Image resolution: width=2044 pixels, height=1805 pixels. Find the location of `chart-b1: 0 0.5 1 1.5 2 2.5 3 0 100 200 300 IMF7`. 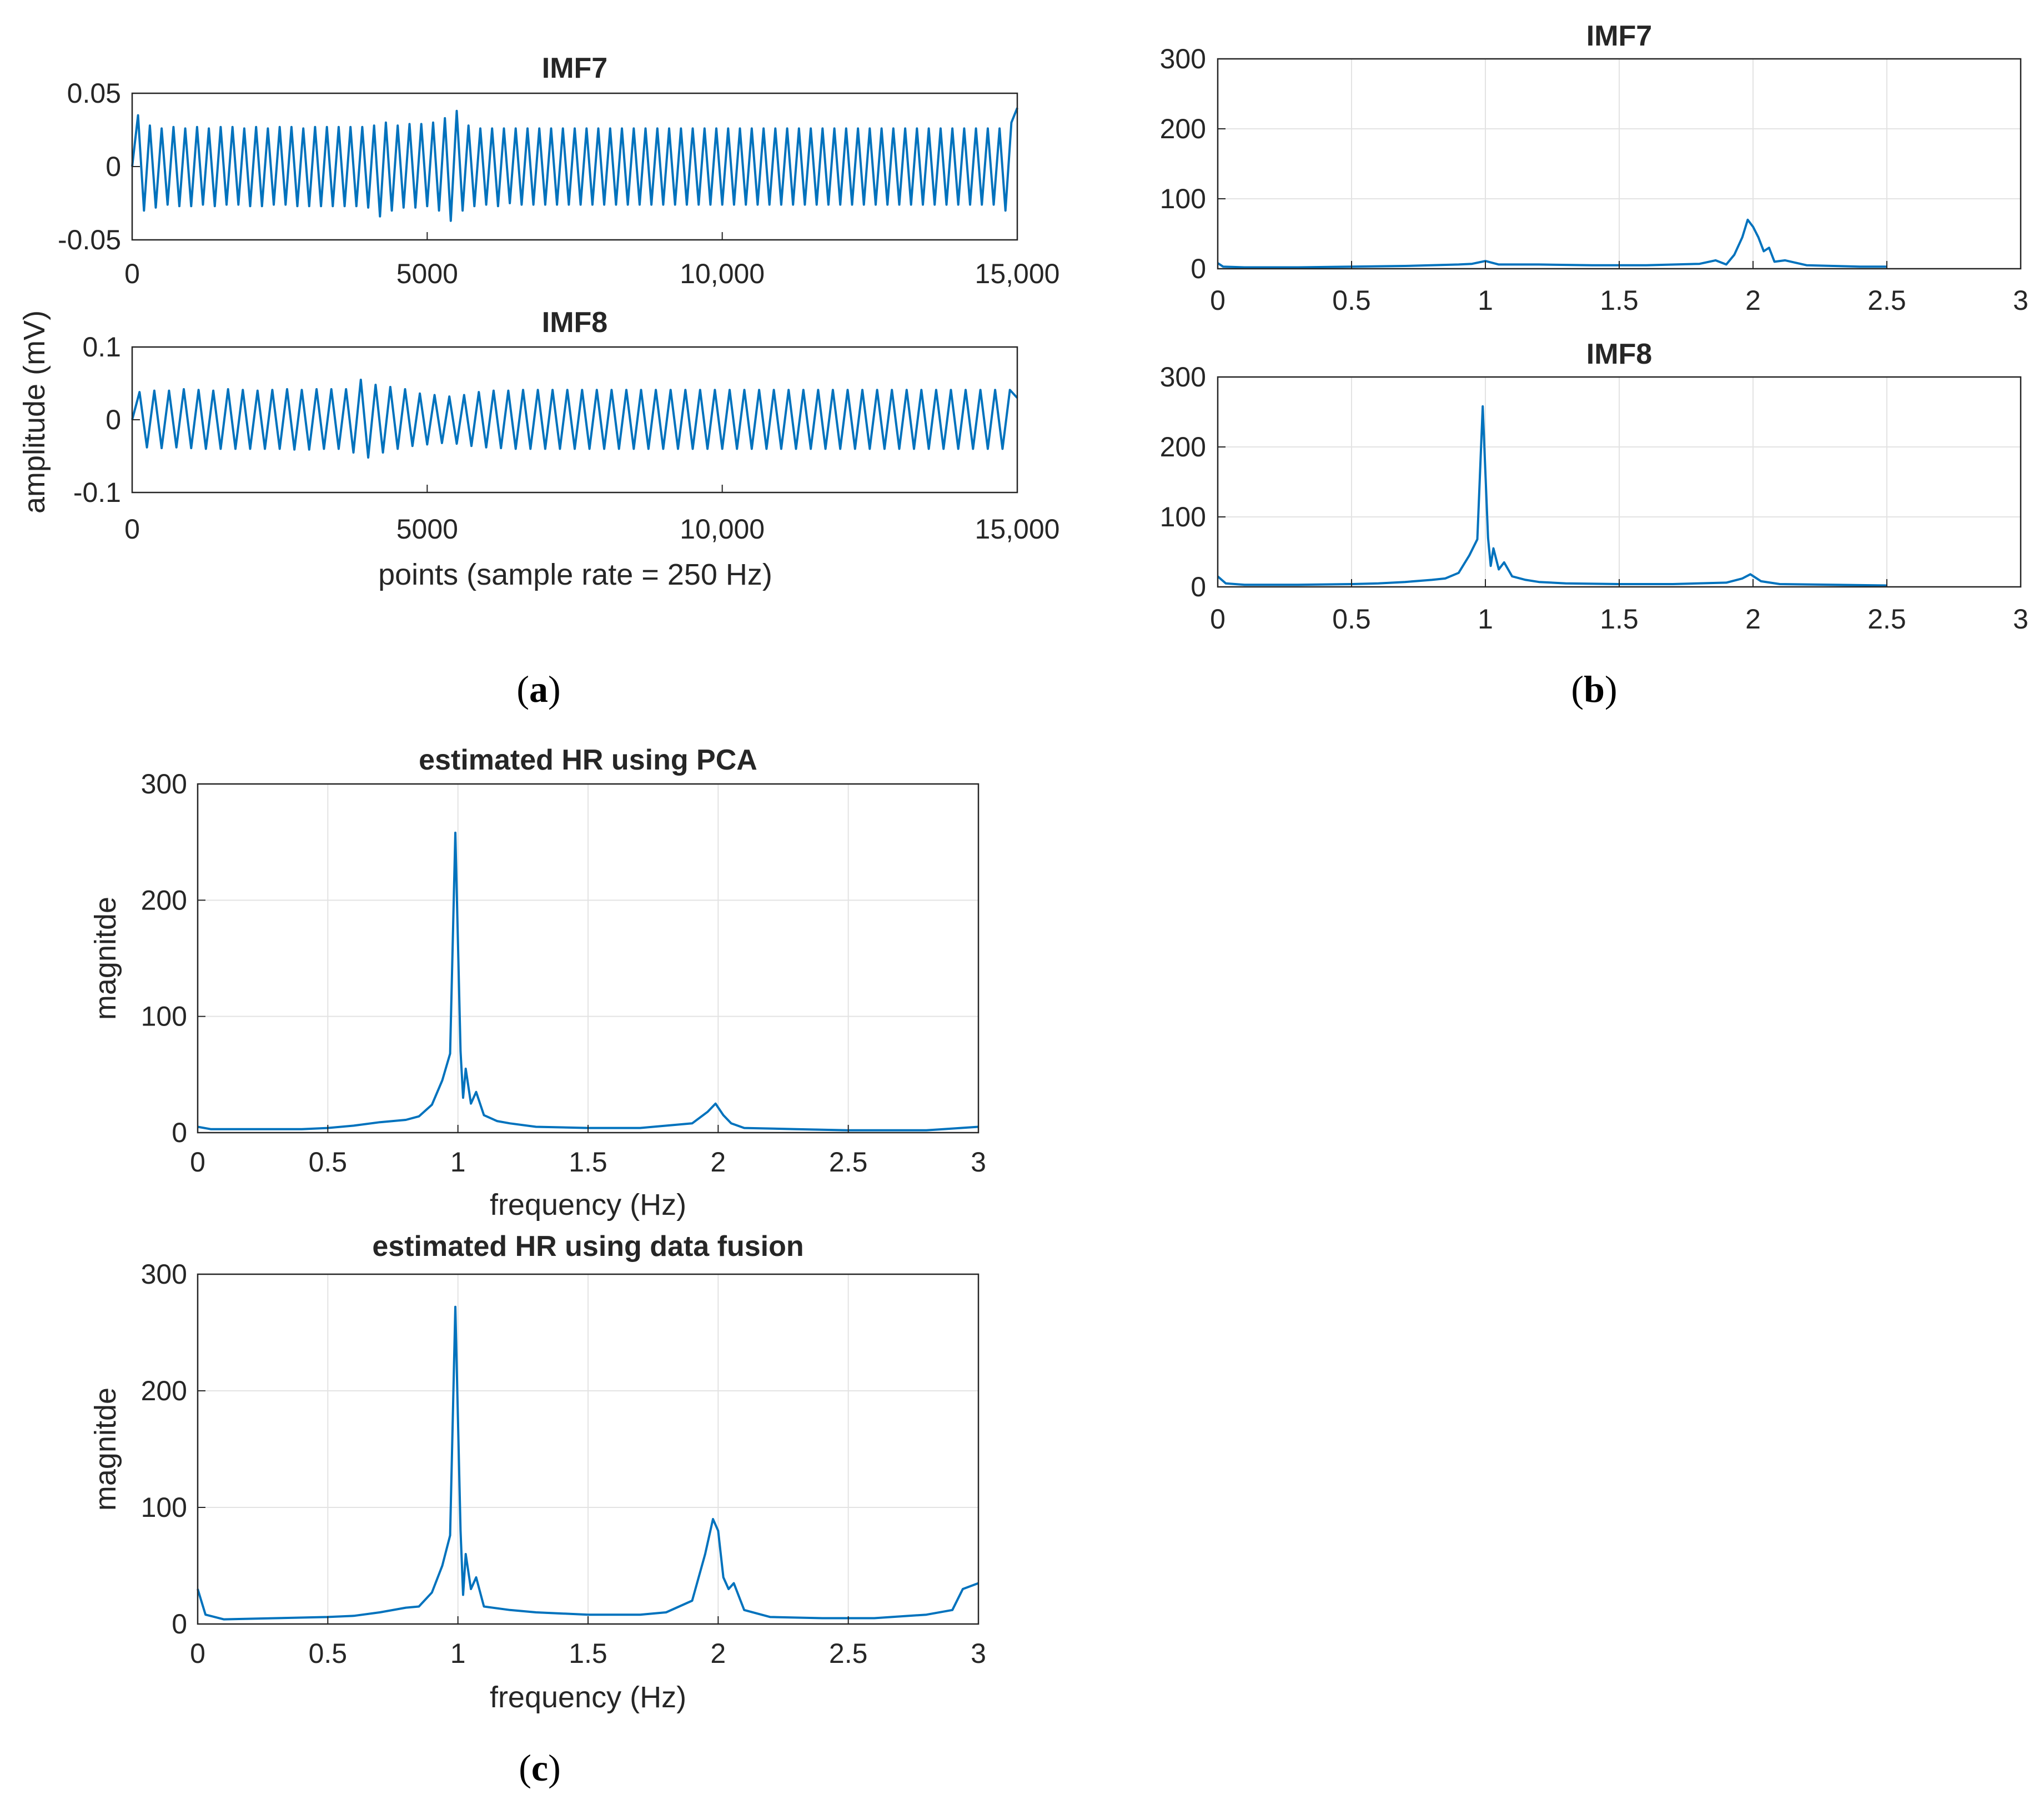

chart-b1: 0 0.5 1 1.5 2 2.5 3 0 100 200 300 IMF7 is located at coordinates (1594, 168).